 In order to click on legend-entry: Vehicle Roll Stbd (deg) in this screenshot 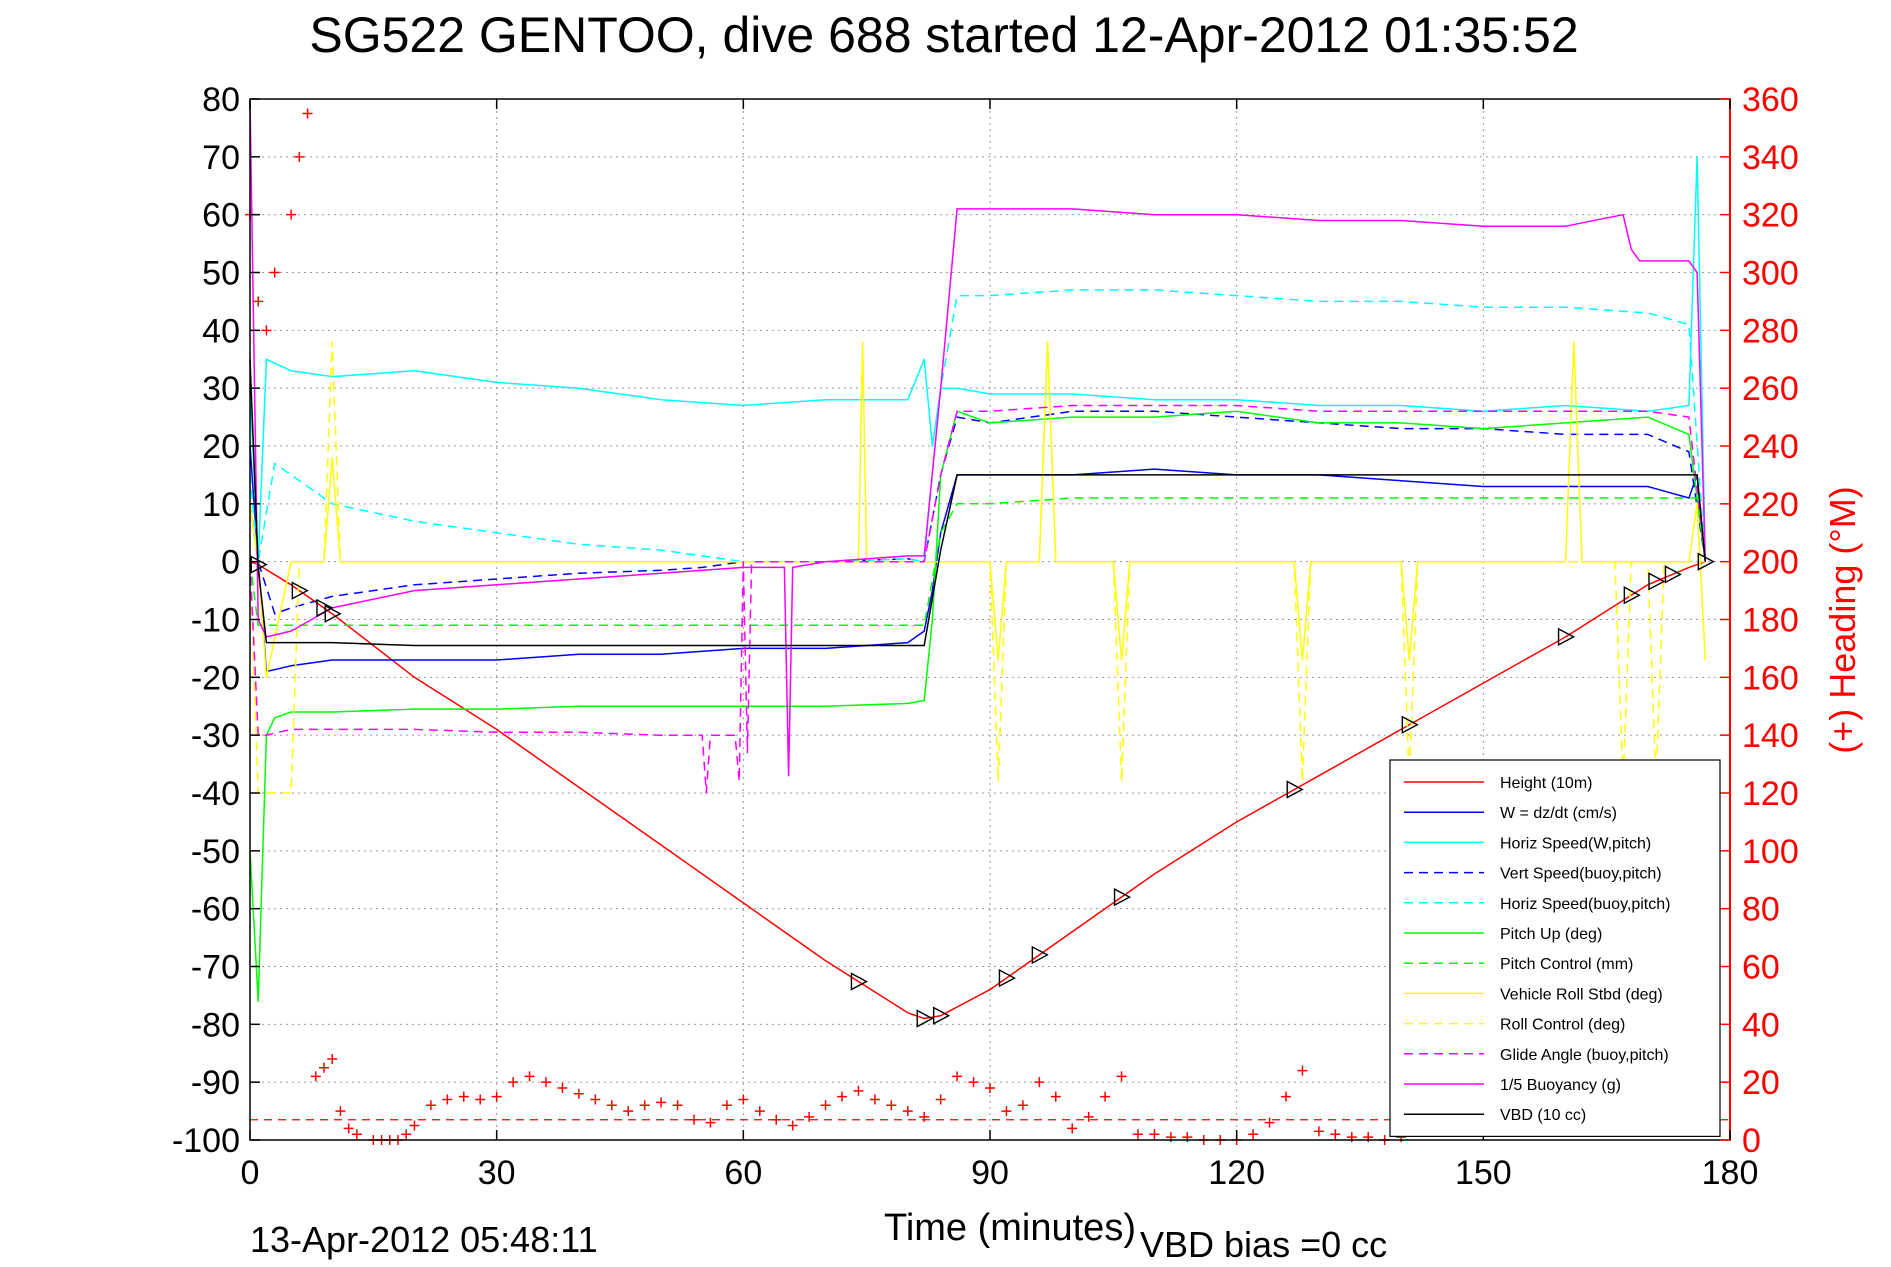, I will do `click(1581, 994)`.